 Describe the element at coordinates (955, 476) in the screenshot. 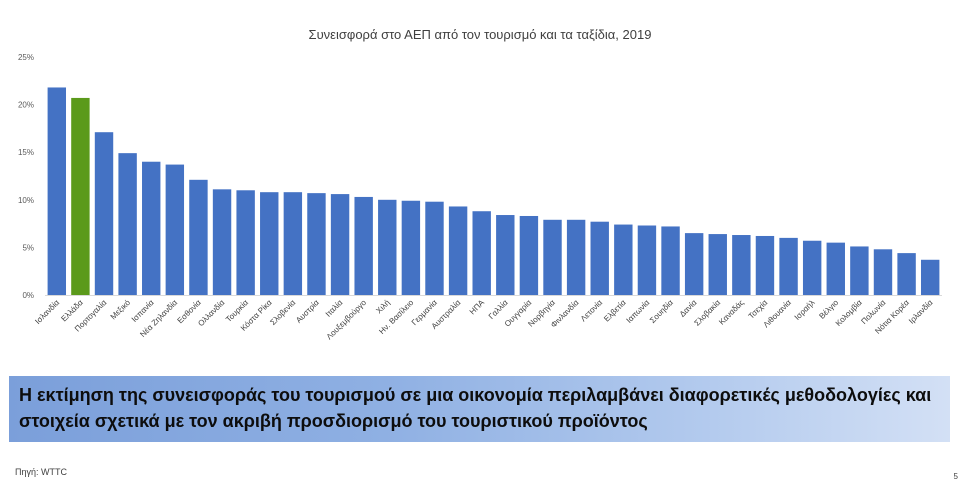

I see `page-number: 5` at that location.